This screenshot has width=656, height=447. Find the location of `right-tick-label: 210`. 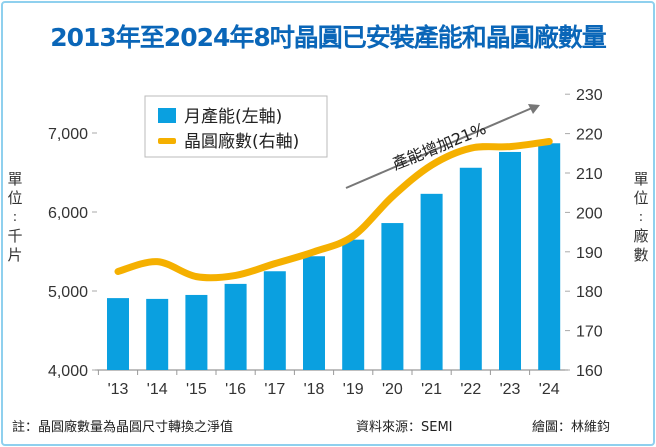

right-tick-label: 210 is located at coordinates (589, 174).